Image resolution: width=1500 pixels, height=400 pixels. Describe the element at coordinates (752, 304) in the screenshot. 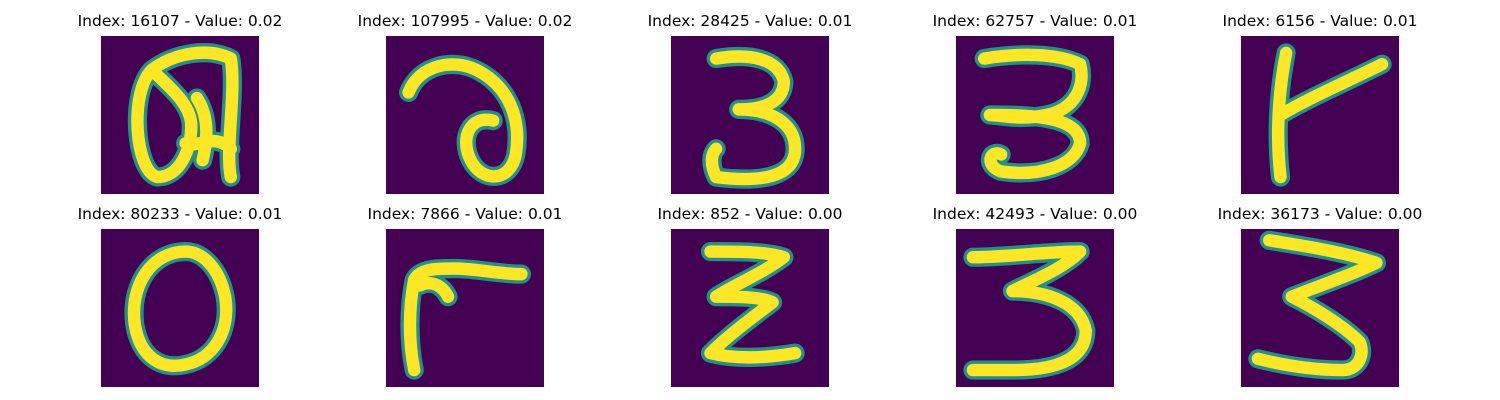

I see `zigzag-icon` at that location.